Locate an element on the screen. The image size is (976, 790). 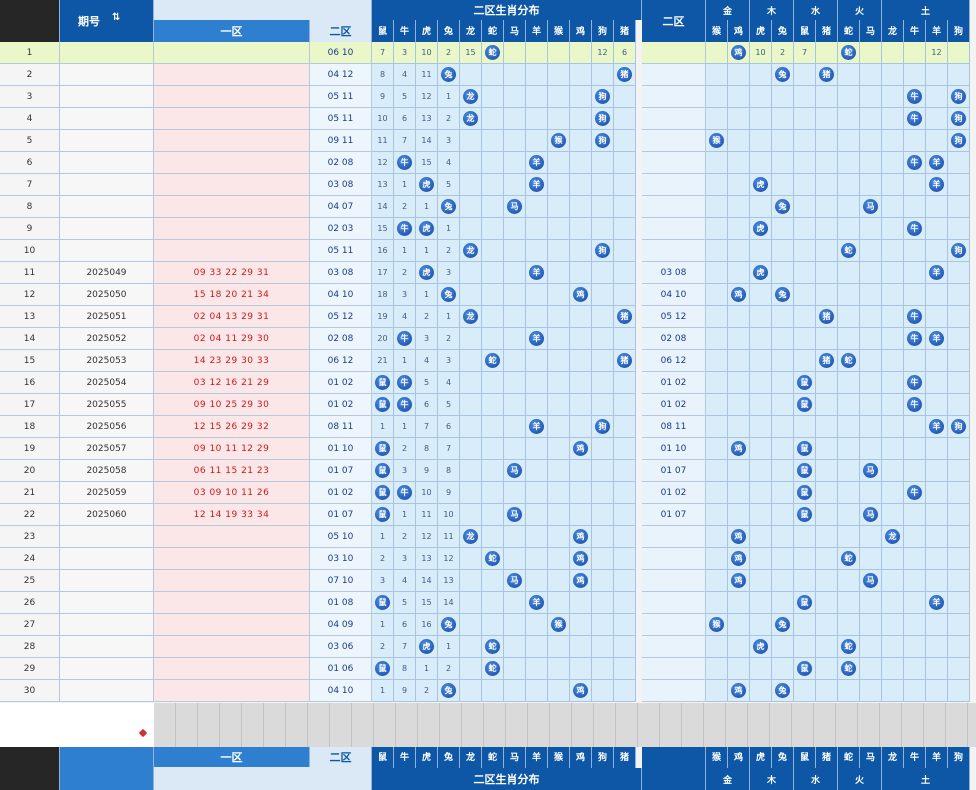
table-row: 3 05 11 9 5 12 1 龙 狗 牛 狗 is located at coordinates (488, 97).